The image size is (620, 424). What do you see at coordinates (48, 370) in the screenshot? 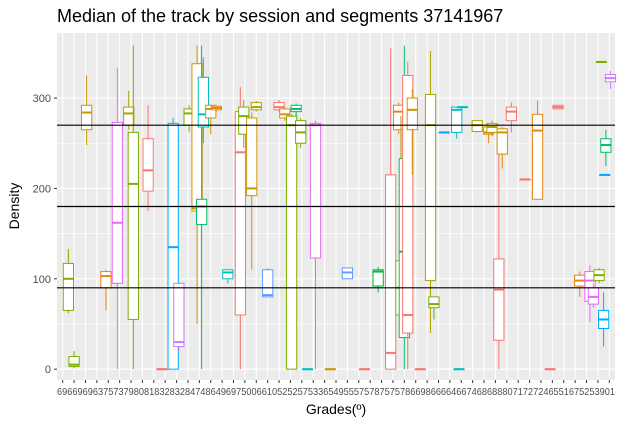
I see `y-tick-label: 0` at bounding box center [48, 370].